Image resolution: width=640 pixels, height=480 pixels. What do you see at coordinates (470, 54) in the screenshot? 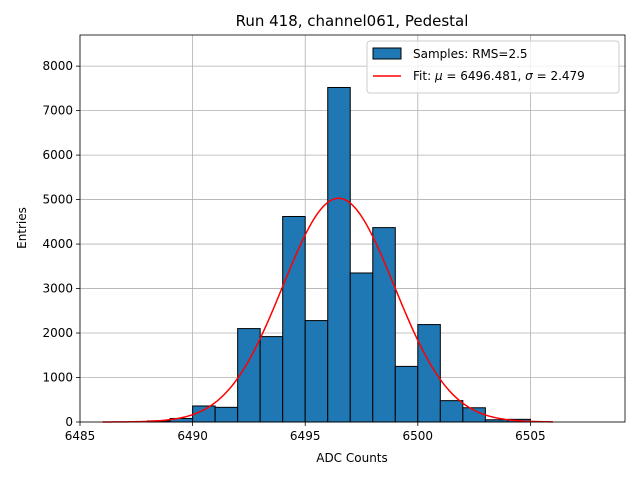
I see `legend-samples-label: Samples: RMS=2.5` at bounding box center [470, 54].